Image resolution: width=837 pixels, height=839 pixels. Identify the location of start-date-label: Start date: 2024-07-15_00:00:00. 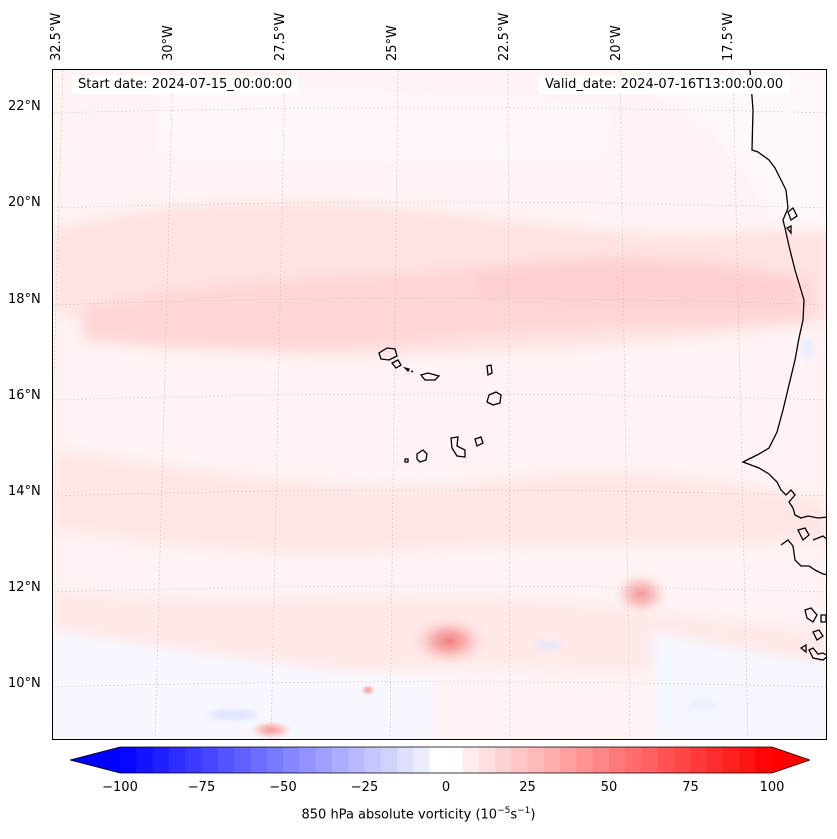
(185, 84).